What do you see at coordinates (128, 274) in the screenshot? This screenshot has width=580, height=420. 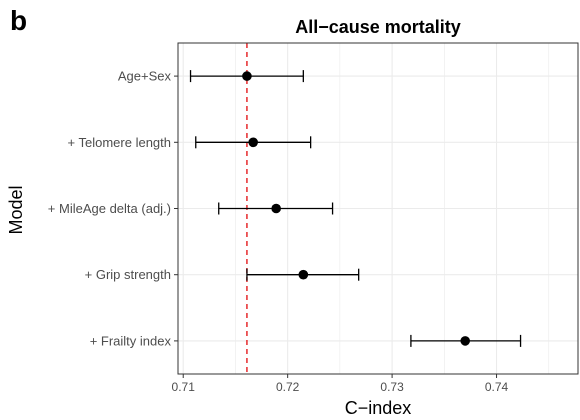 I see `y-tick-label: + Grip strength` at bounding box center [128, 274].